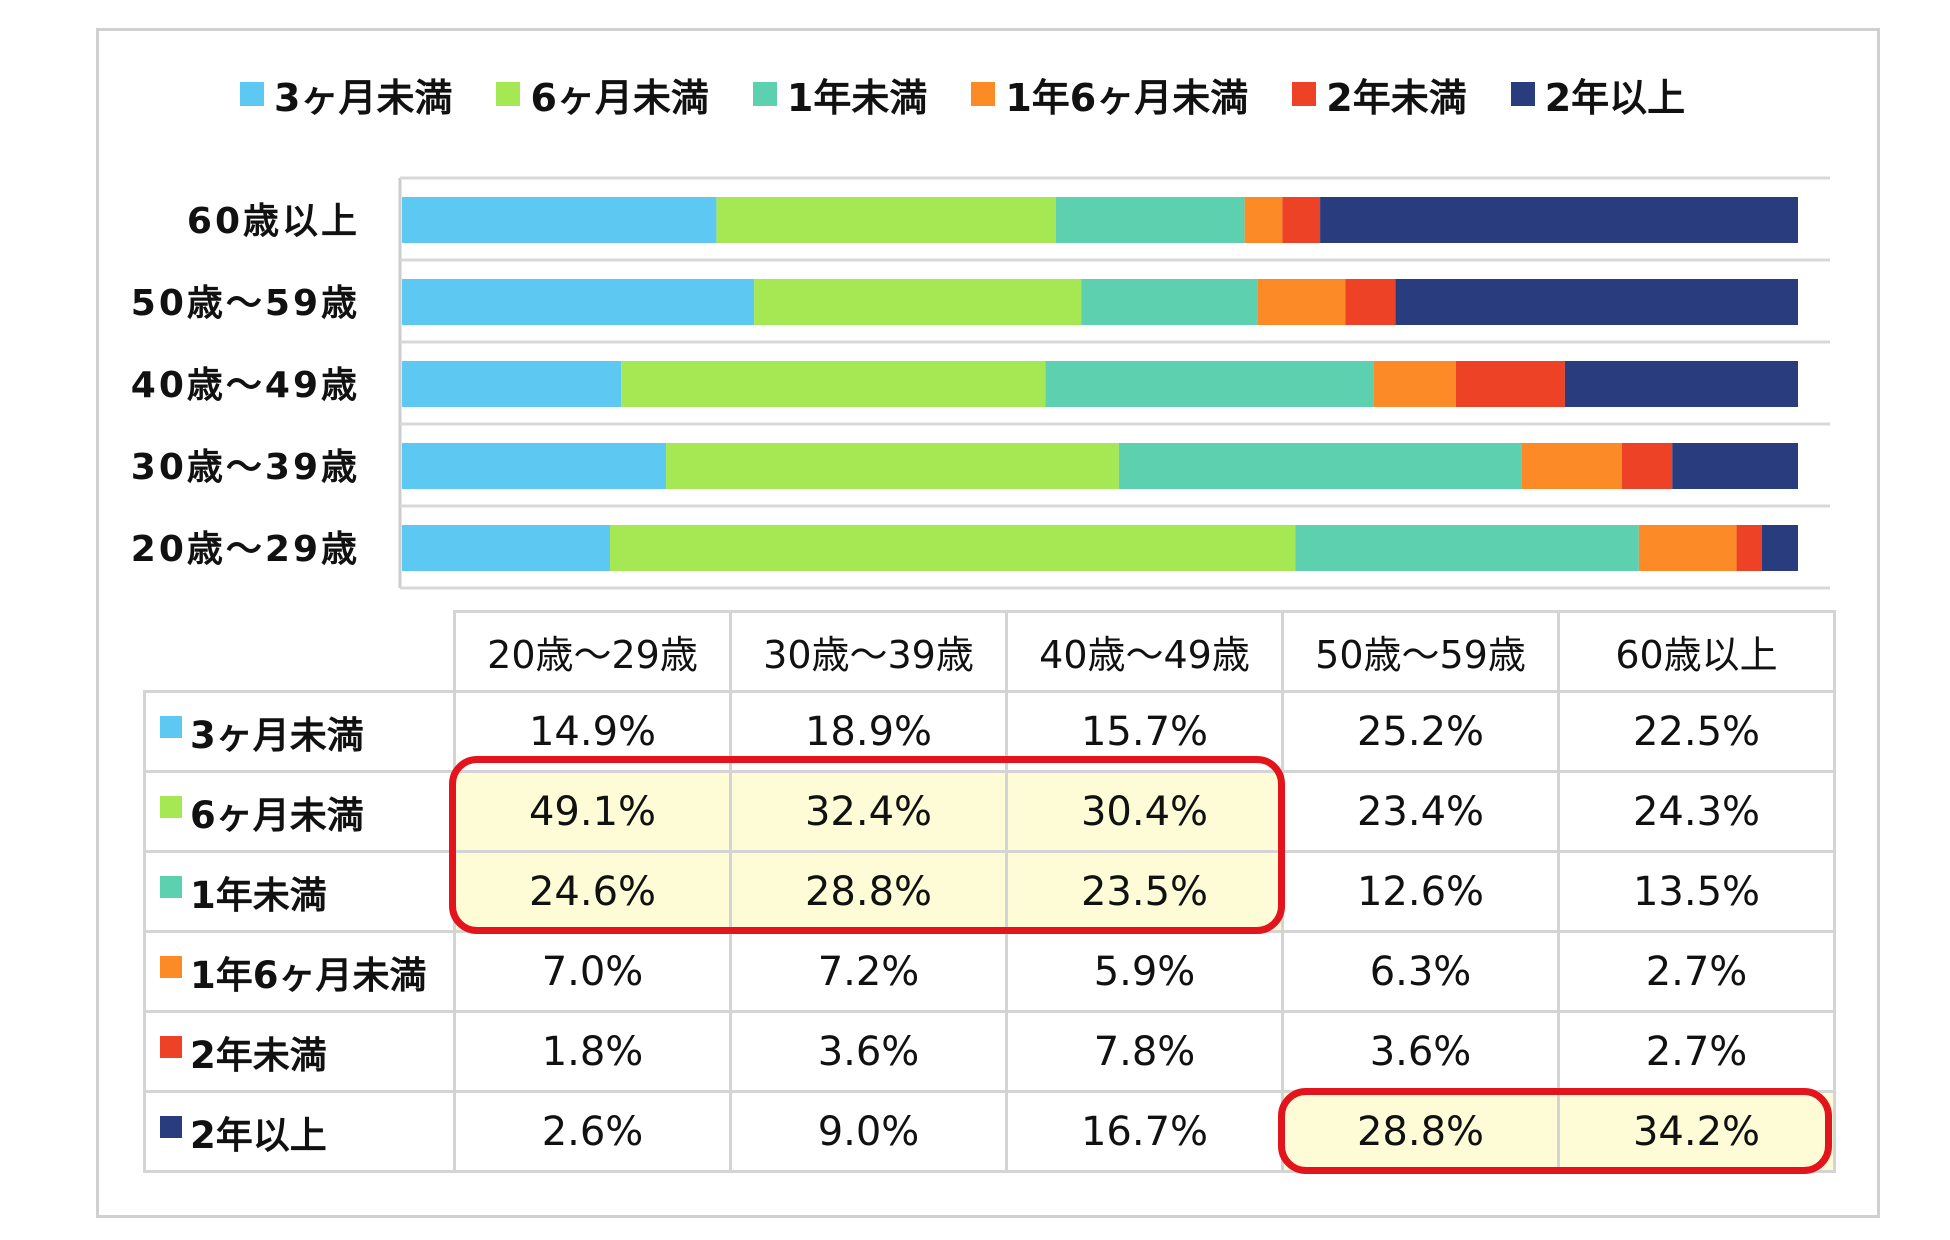 The height and width of the screenshot is (1240, 1950). Describe the element at coordinates (989, 1131) in the screenshot. I see `table-row: 2年以上 2.6% 9.0% 16.7% 28.8% 34.2%` at that location.